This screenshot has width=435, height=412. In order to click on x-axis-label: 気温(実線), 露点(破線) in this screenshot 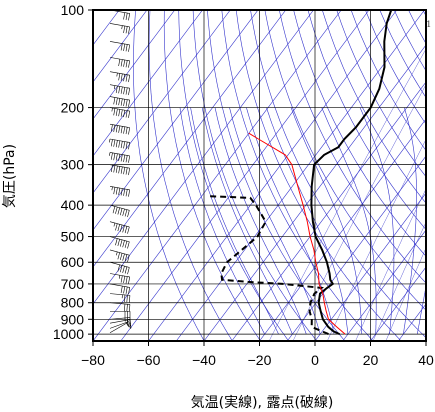, I will do `click(262, 403)`.